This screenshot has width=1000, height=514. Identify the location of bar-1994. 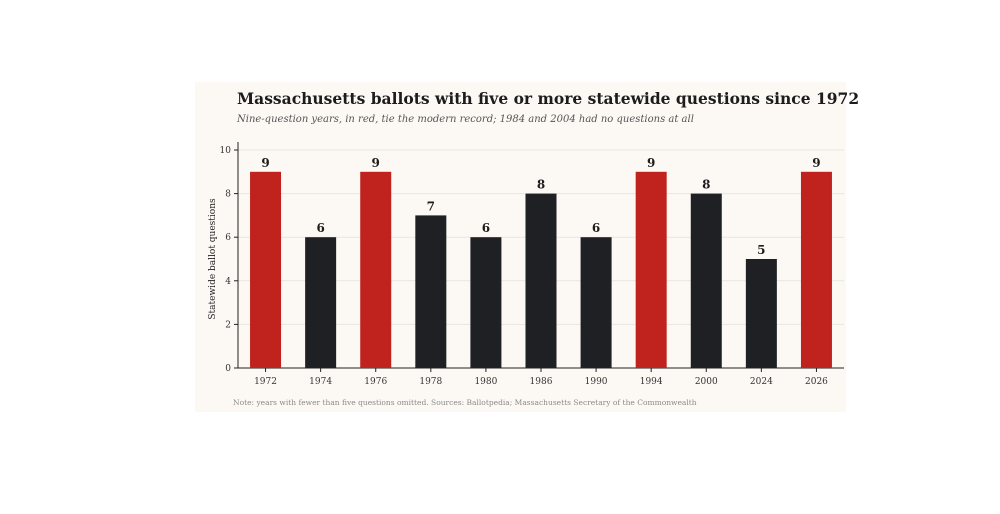
(651, 269).